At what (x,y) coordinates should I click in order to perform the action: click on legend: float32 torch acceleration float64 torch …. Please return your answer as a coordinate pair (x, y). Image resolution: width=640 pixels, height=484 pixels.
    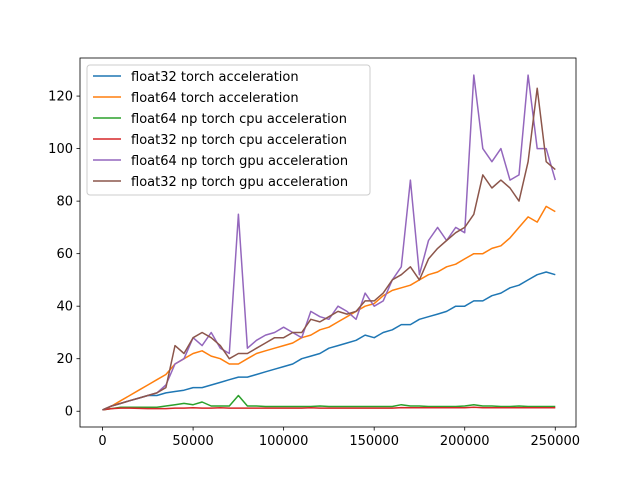
    Looking at the image, I should click on (228, 130).